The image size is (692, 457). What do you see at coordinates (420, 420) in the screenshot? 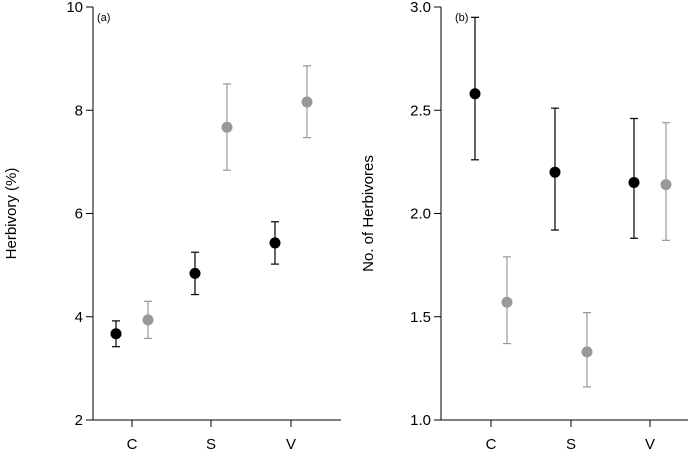
I see `y-tick-label: 1.0` at bounding box center [420, 420].